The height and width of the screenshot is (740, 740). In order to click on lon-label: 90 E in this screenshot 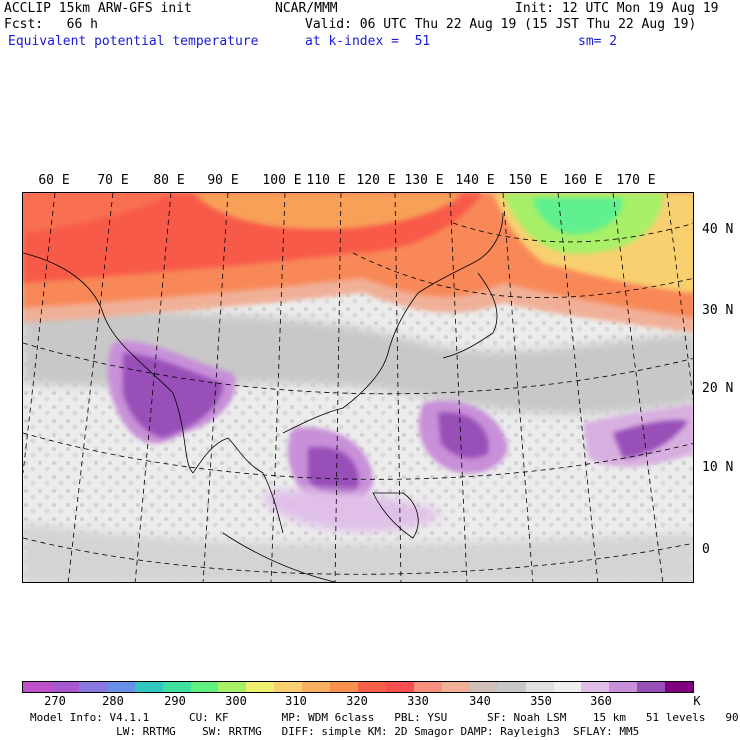, I will do `click(223, 180)`.